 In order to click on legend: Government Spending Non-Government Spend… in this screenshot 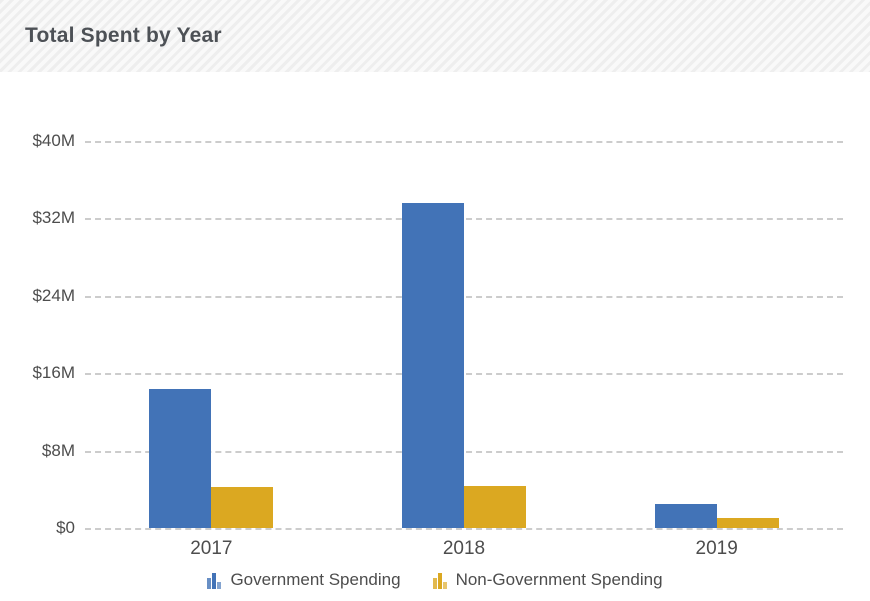, I will do `click(435, 580)`.